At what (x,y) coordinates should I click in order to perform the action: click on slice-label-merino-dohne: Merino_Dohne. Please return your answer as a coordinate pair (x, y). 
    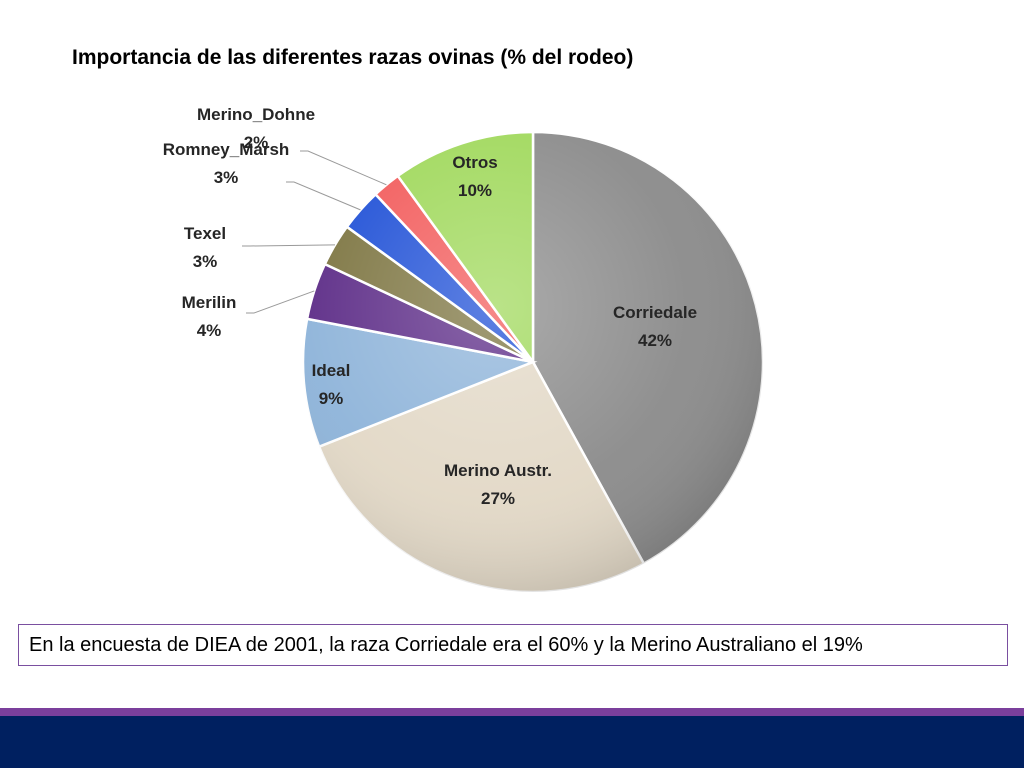
    Looking at the image, I should click on (256, 114).